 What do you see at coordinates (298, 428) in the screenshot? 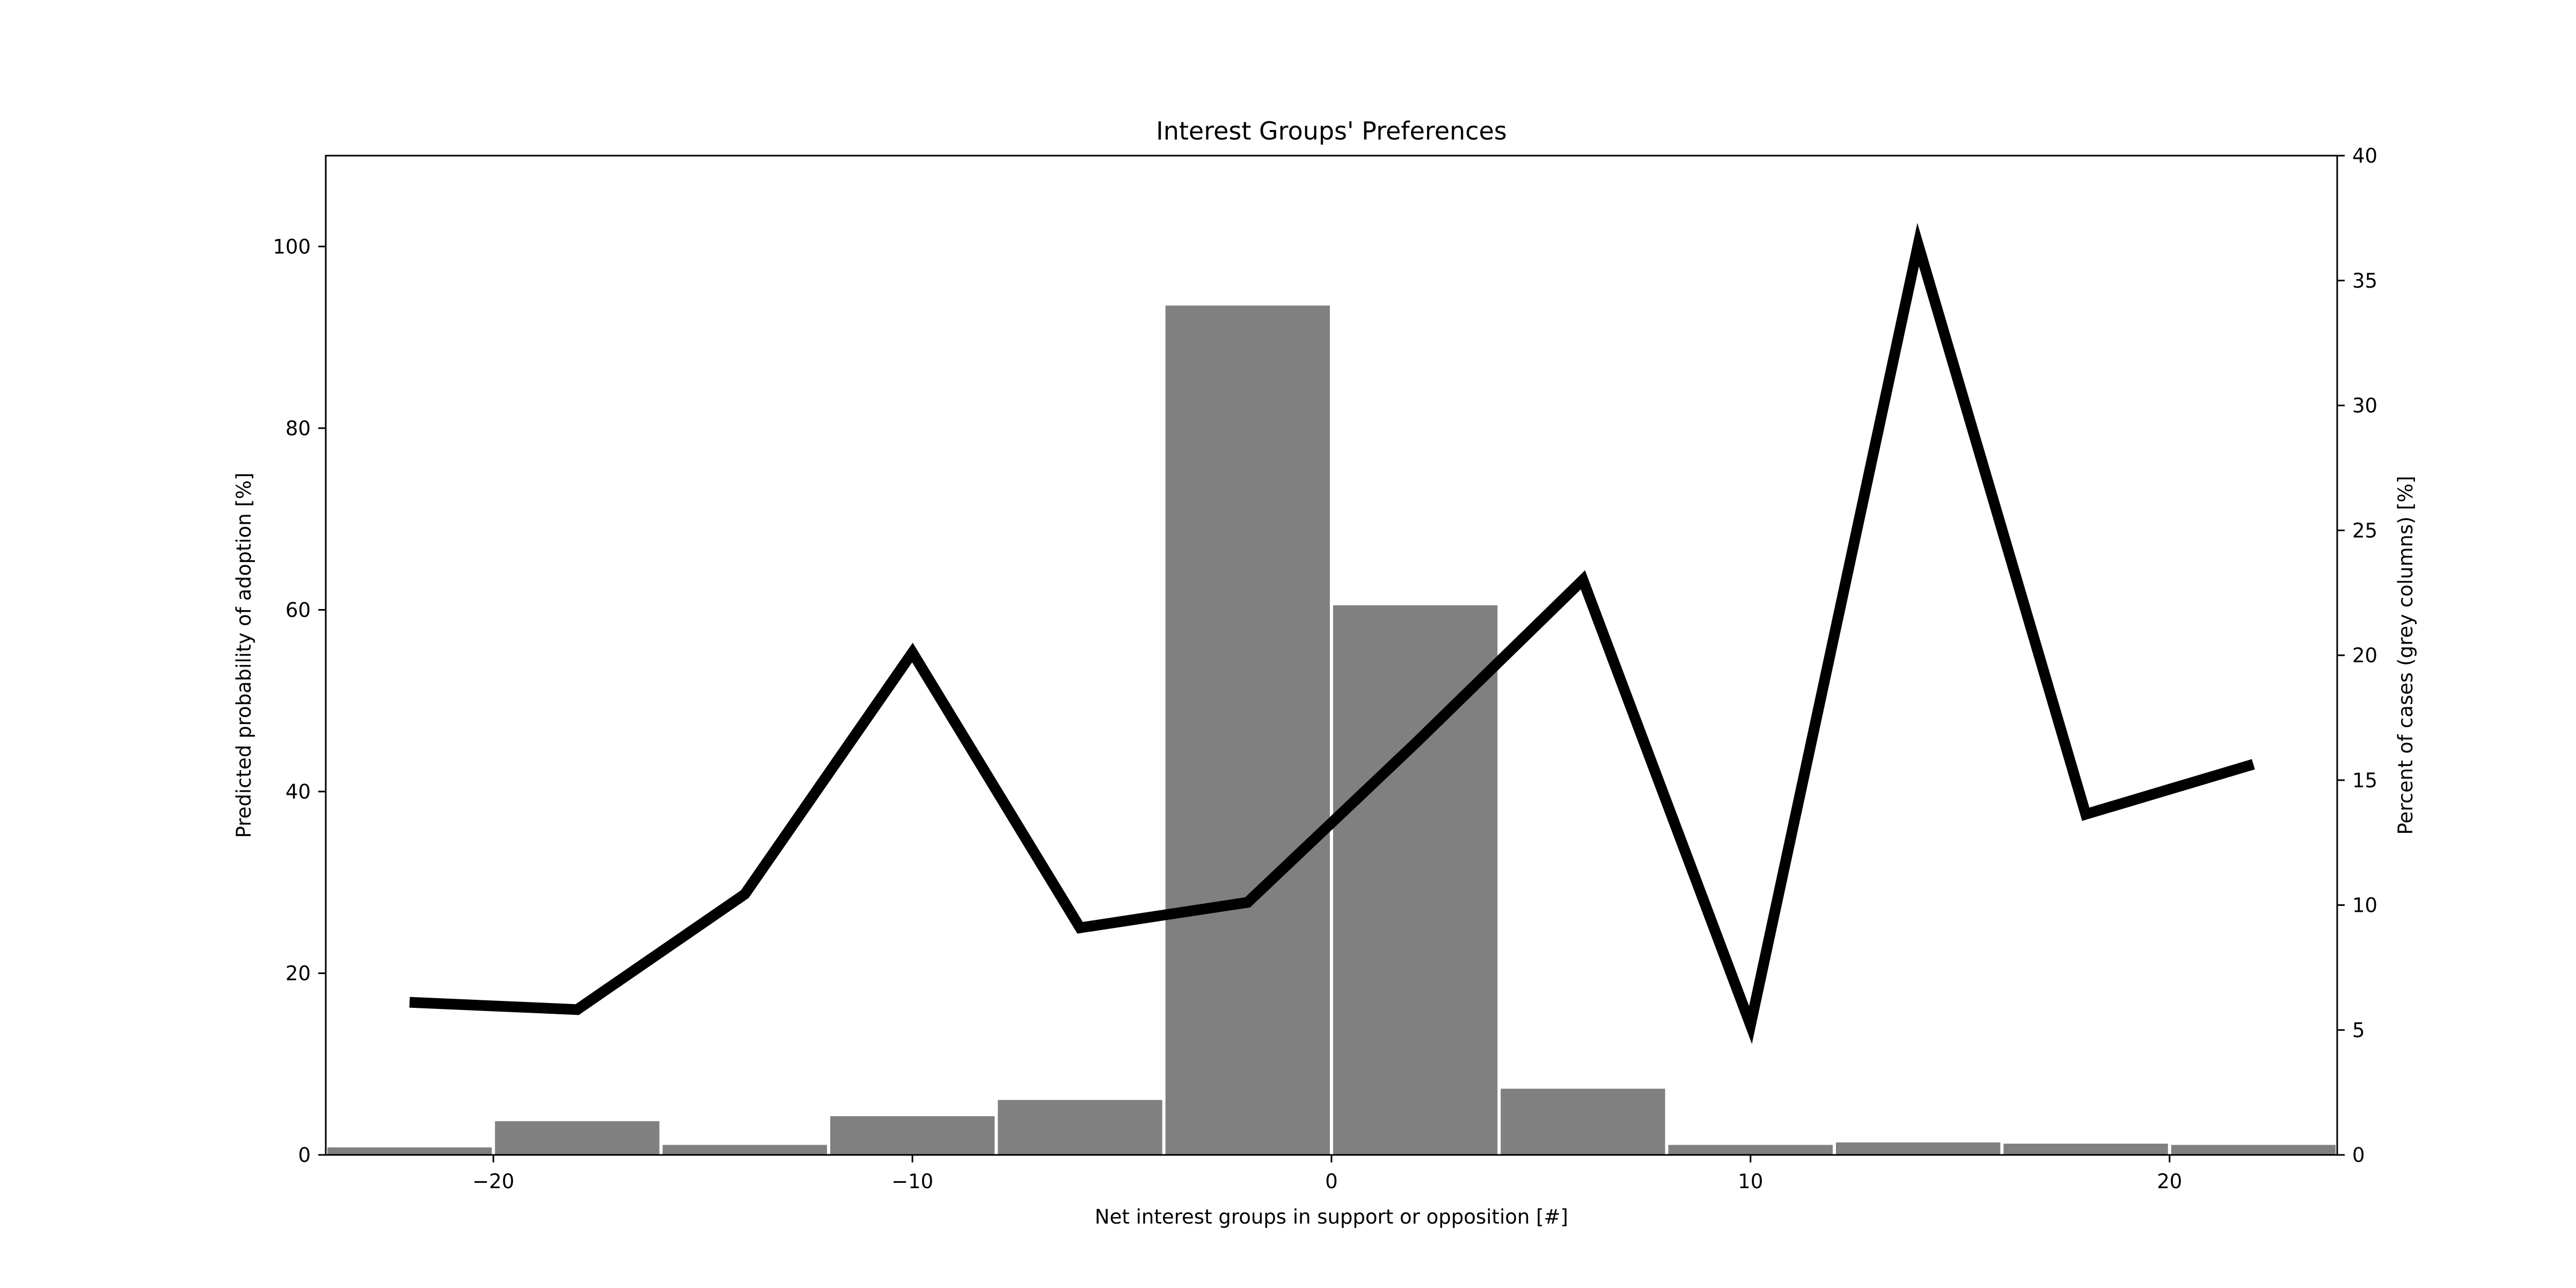
I see `y-tick-label-4: 80` at bounding box center [298, 428].